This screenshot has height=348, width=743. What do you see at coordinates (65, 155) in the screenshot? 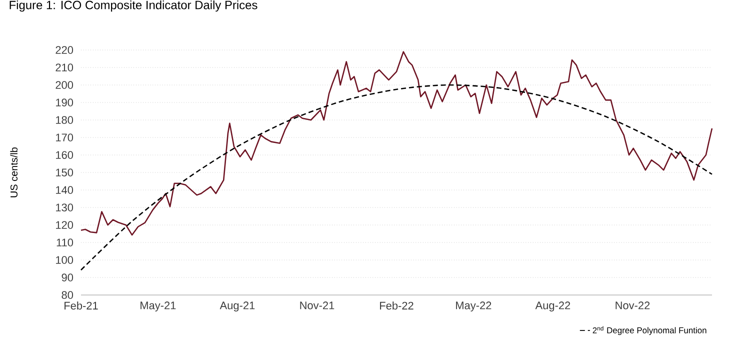
I see `y-tick-label: 160` at bounding box center [65, 155].